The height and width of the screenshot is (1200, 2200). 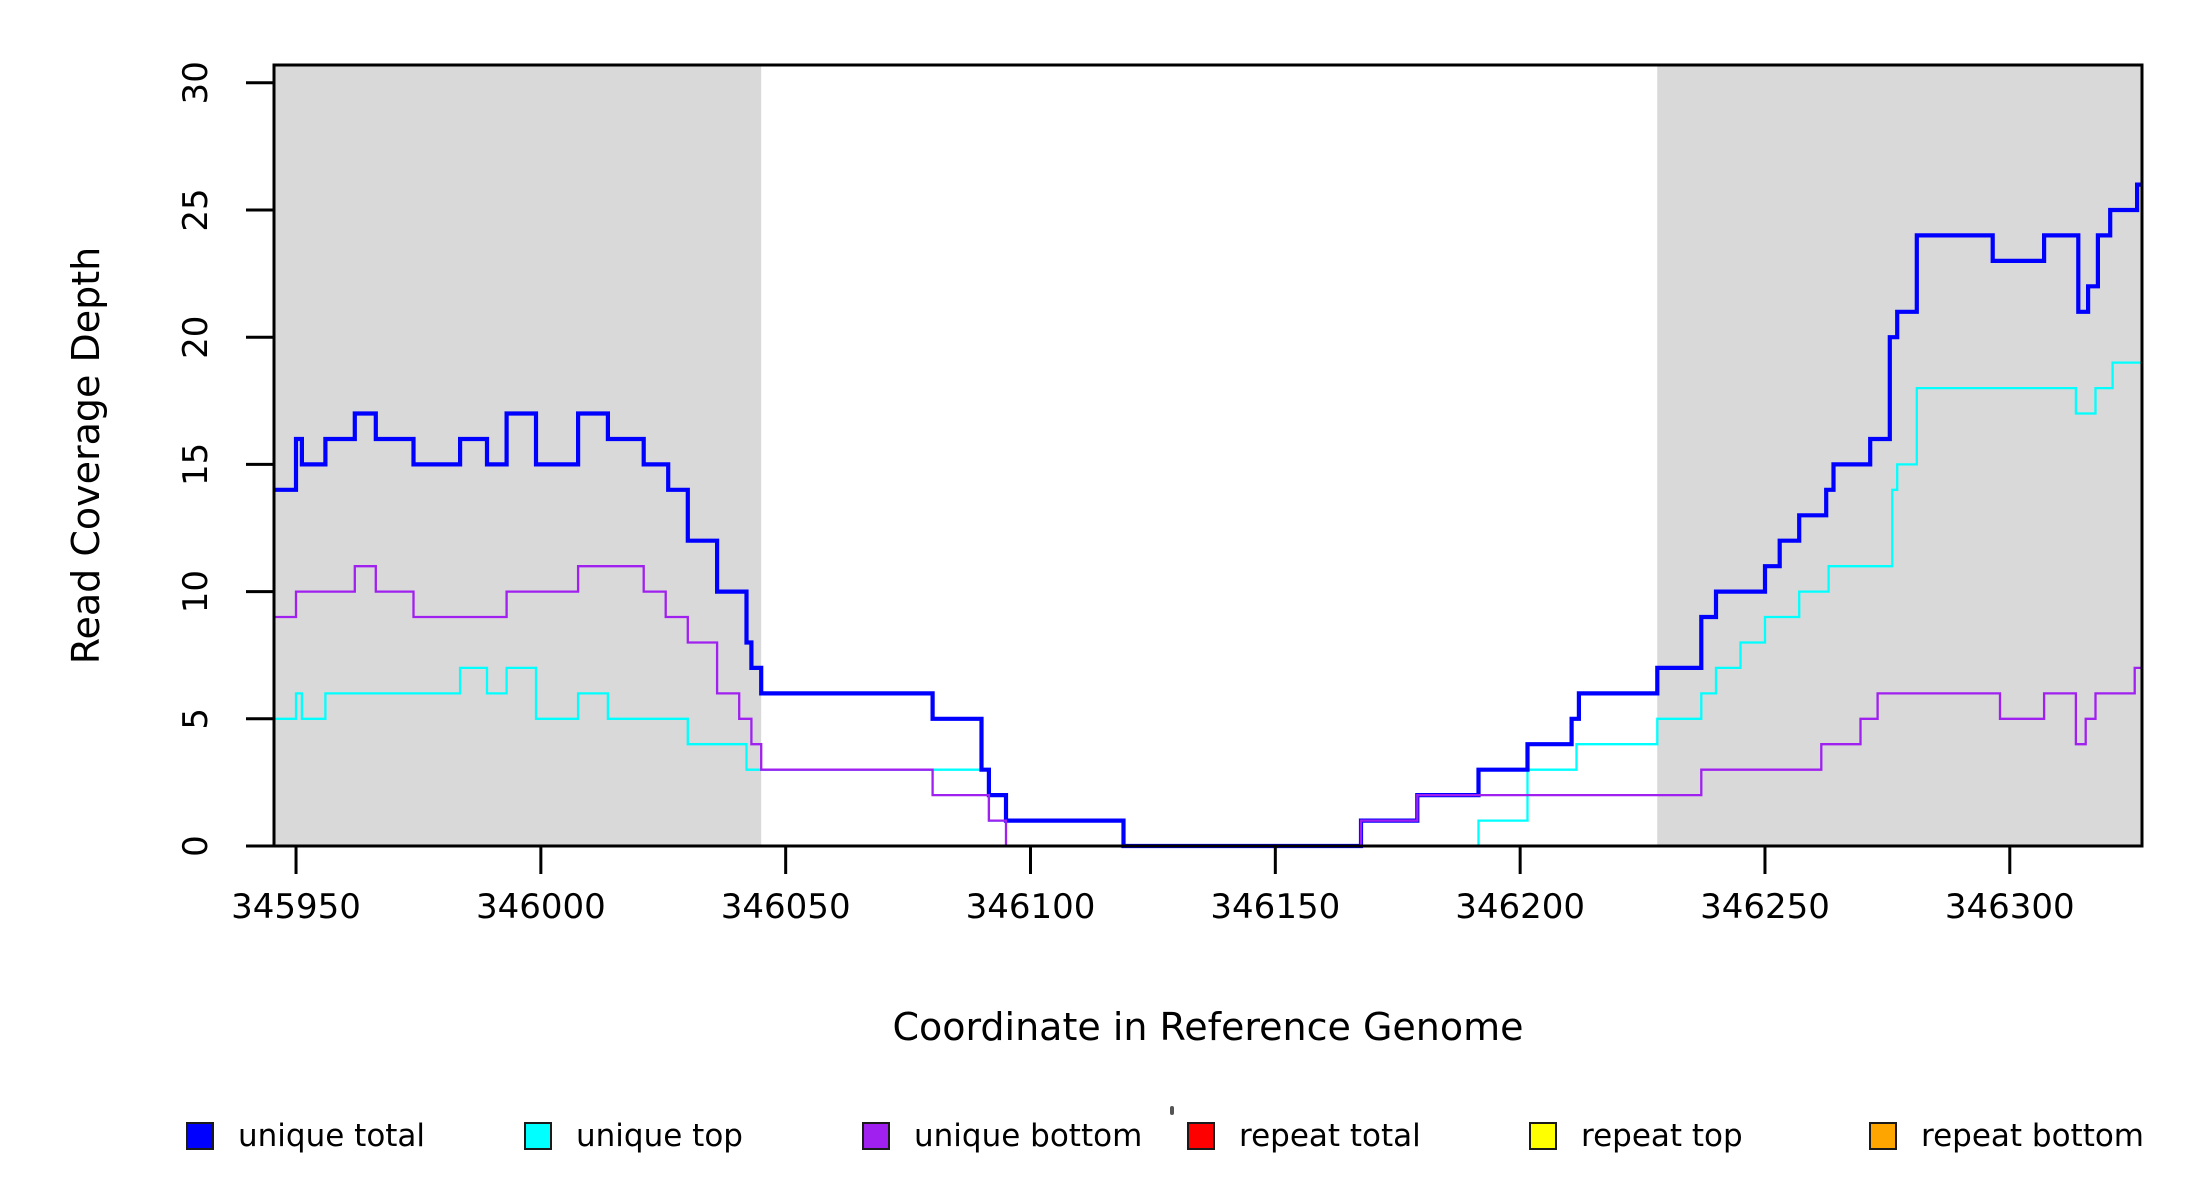 What do you see at coordinates (541, 907) in the screenshot?
I see `x-axis-tick-label: 346000` at bounding box center [541, 907].